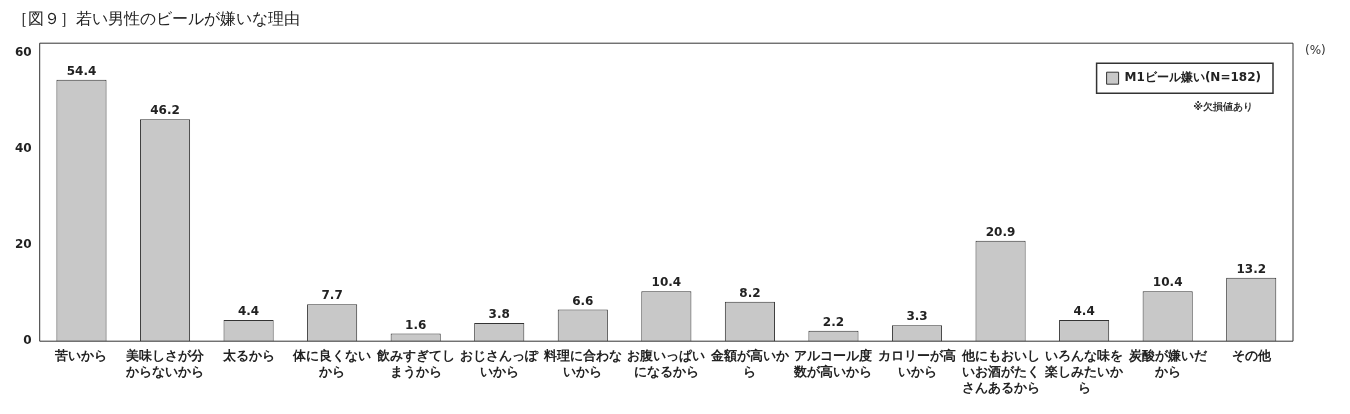  What do you see at coordinates (332, 295) in the screenshot?
I see `data-label: 7.7` at bounding box center [332, 295].